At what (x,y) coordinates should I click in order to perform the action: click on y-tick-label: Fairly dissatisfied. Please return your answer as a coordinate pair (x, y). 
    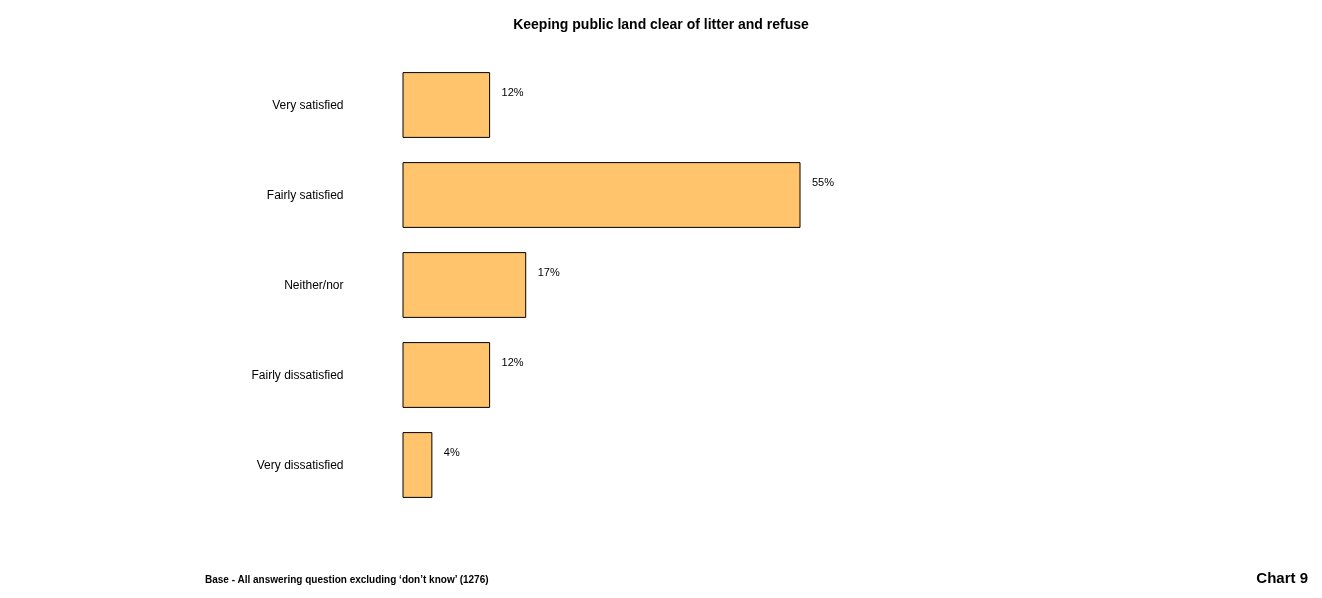
    Looking at the image, I should click on (297, 375).